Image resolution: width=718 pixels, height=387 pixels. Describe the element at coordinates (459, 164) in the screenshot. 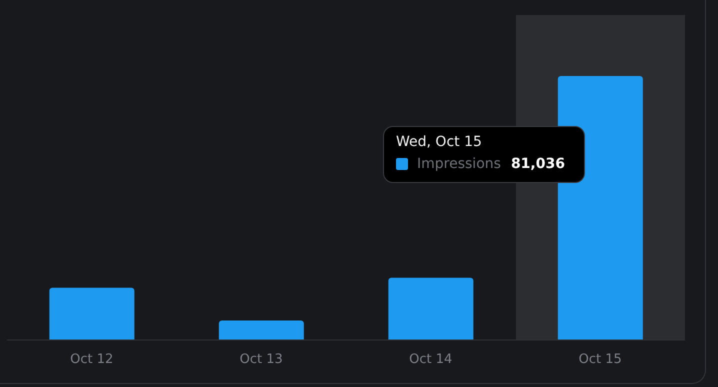

I see `legend-label: Impressions` at that location.